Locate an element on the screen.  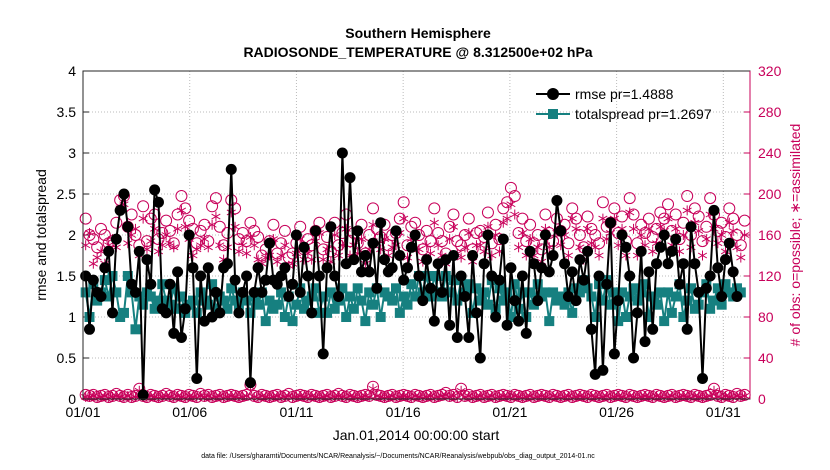
legend-spread-marker is located at coordinates (553, 114).